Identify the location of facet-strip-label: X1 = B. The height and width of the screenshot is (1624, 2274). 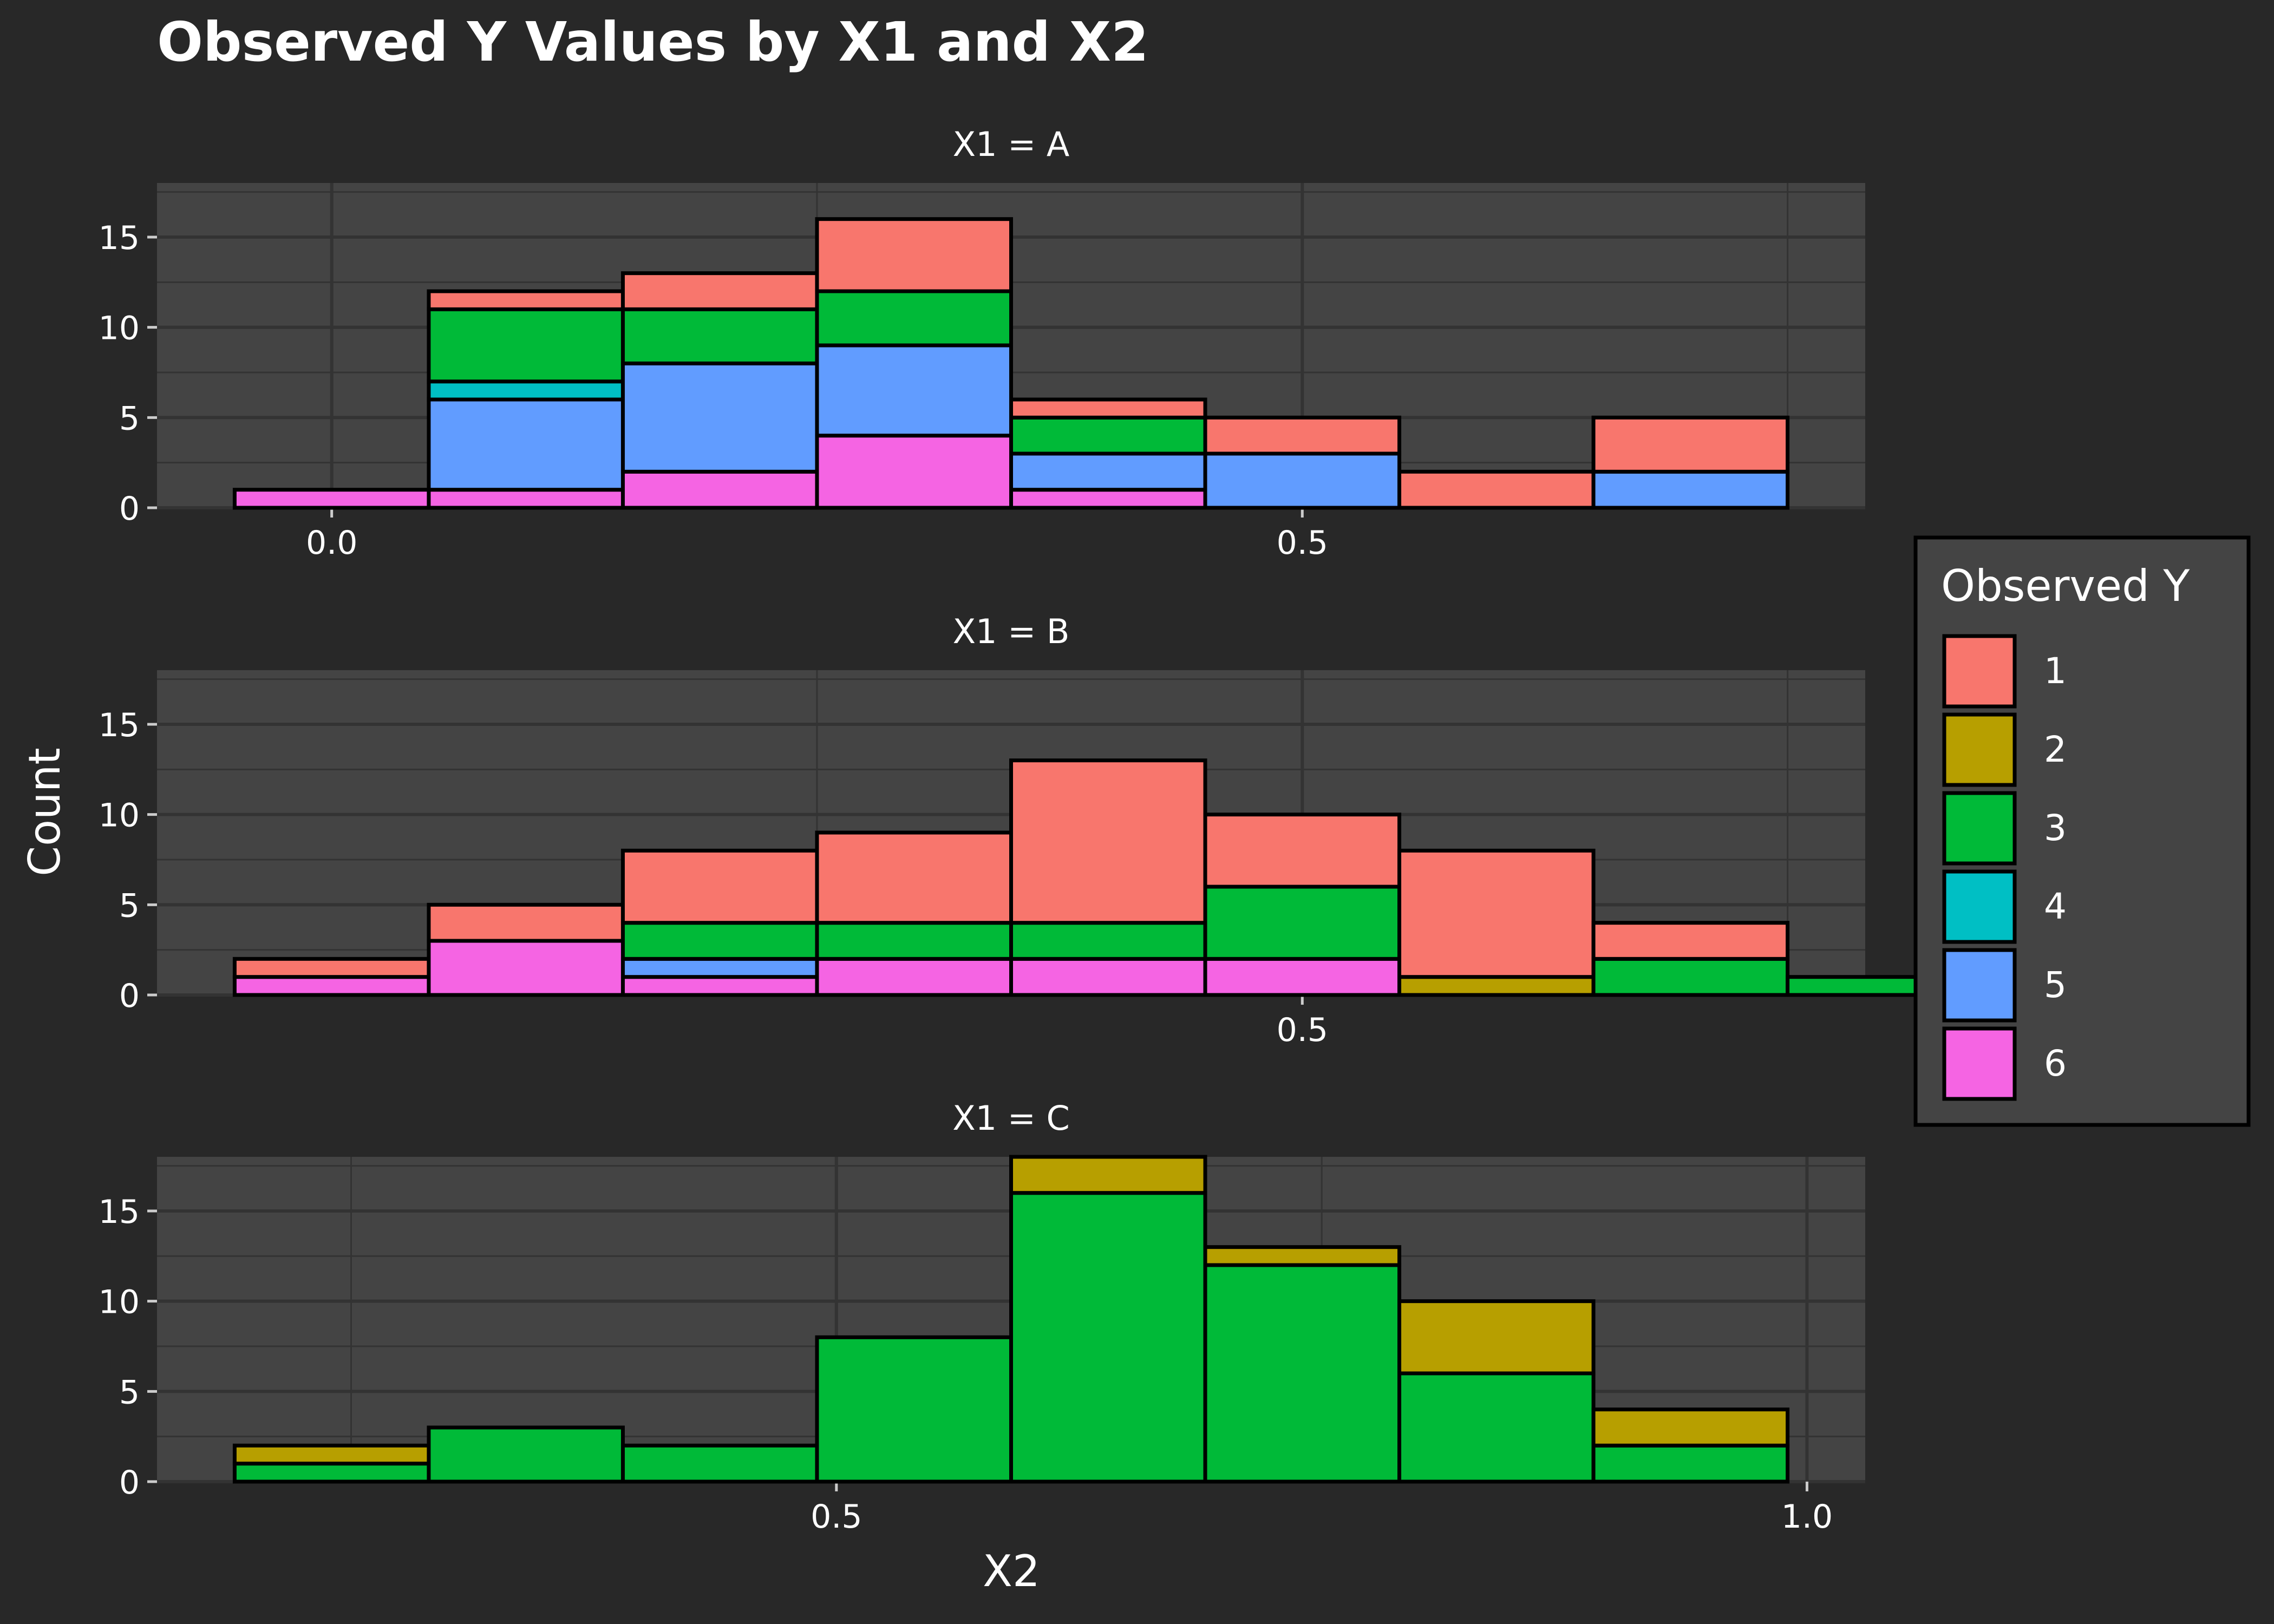
(1012, 631).